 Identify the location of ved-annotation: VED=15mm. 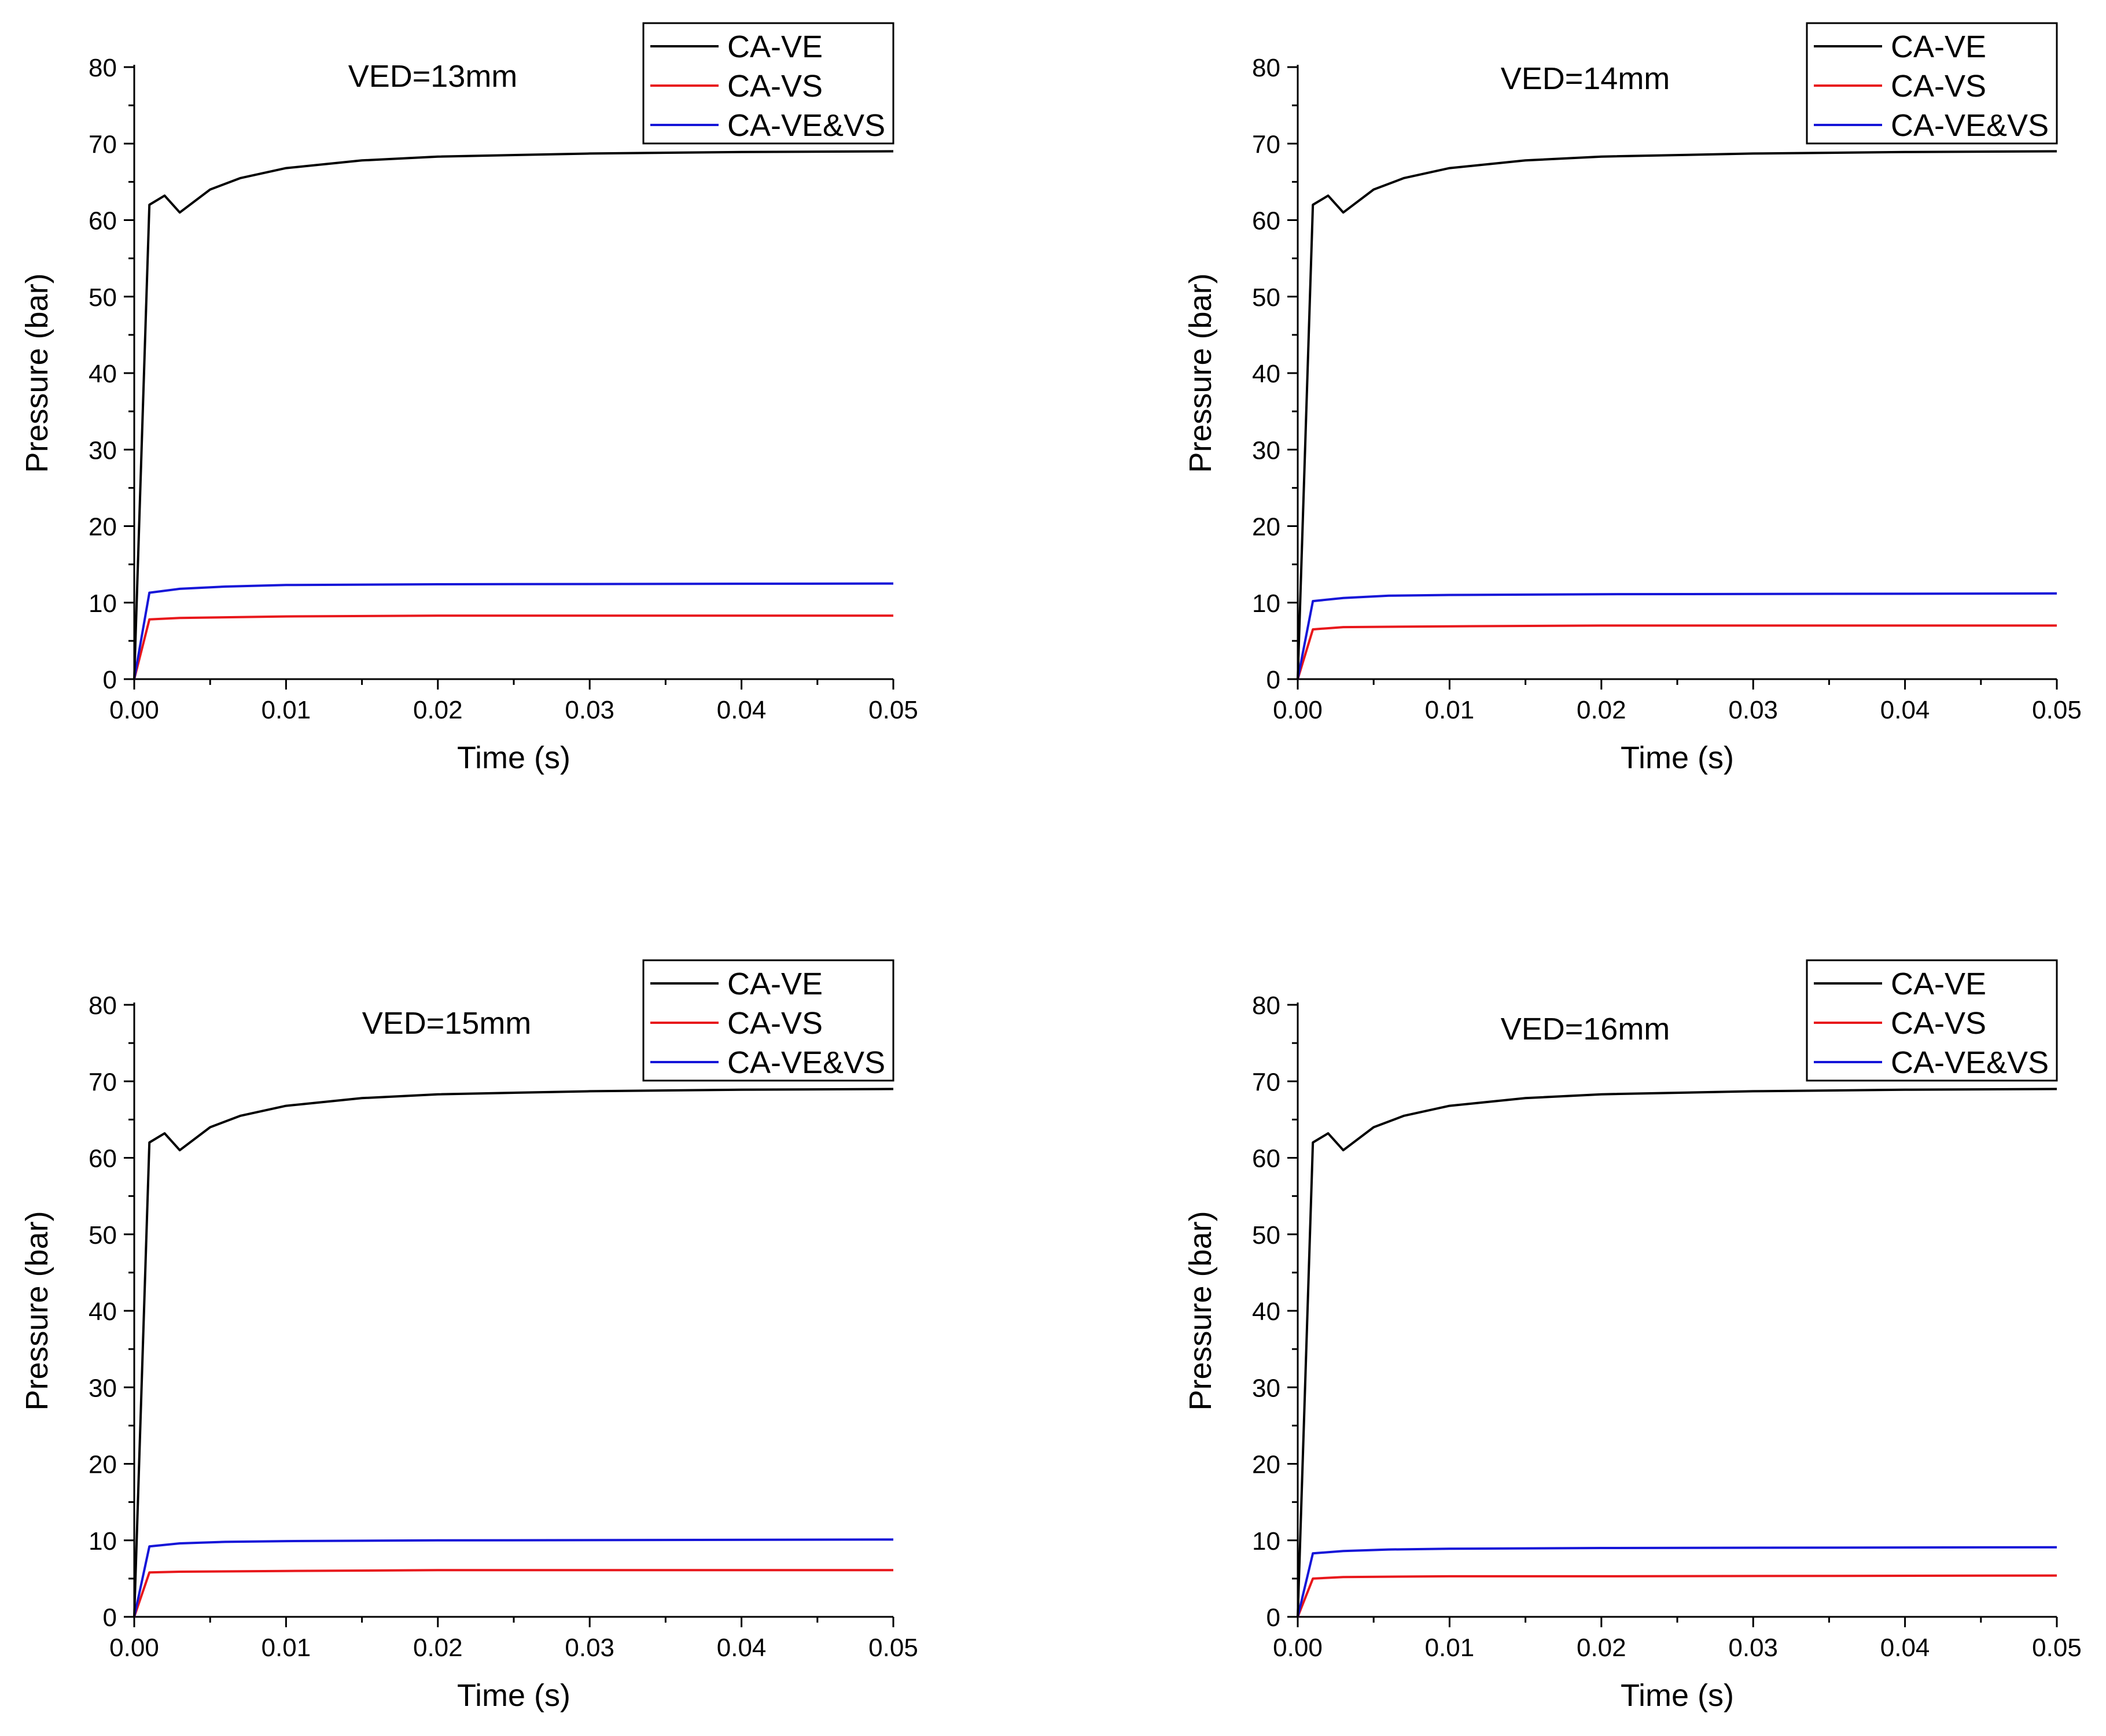
(447, 1023).